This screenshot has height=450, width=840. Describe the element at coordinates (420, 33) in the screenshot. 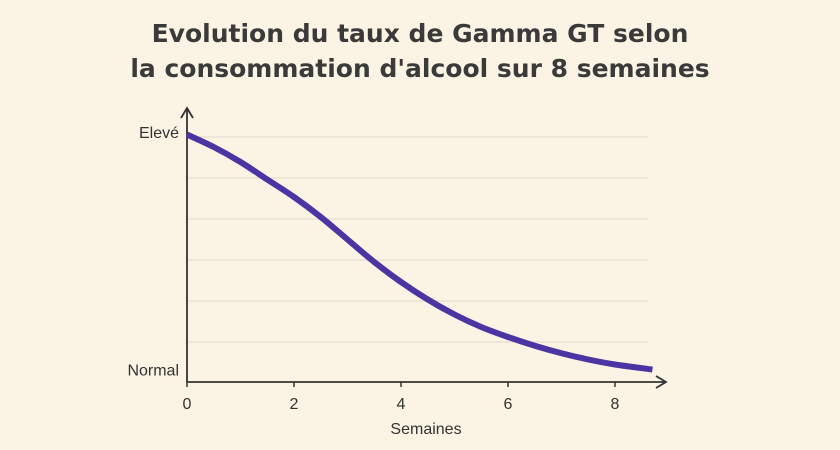

I see `chart-title-line-1: Evolution du taux de Gamma GT selon` at that location.